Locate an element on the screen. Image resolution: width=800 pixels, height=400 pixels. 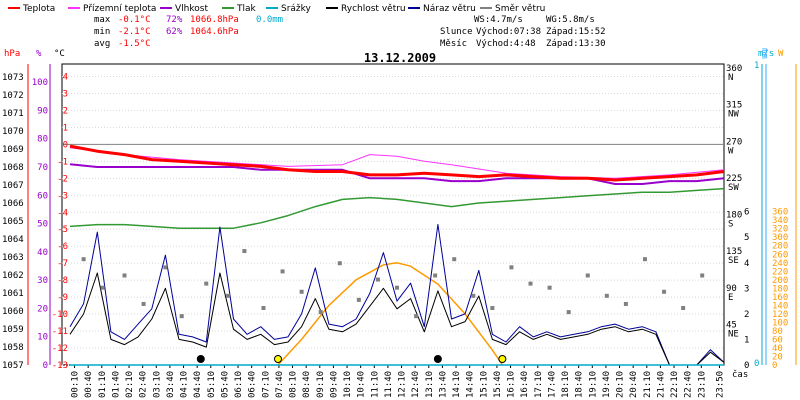
x-tick-label: 06:40 is located at coordinates (253, 384).